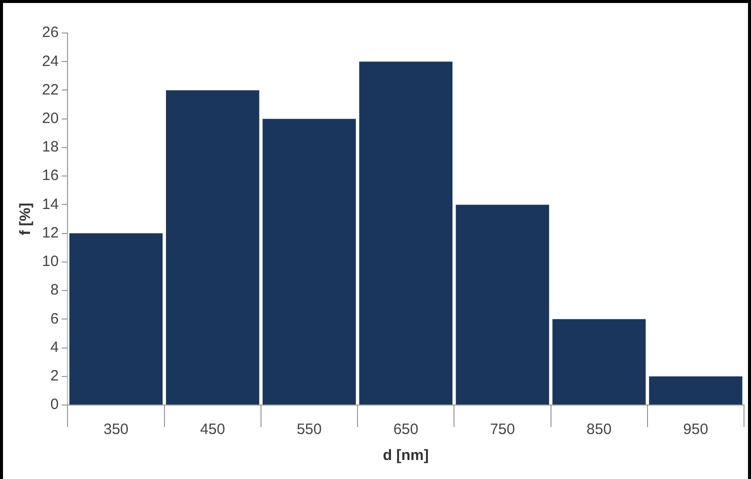 The image size is (751, 479). I want to click on x-axis-title: d [nm], so click(405, 455).